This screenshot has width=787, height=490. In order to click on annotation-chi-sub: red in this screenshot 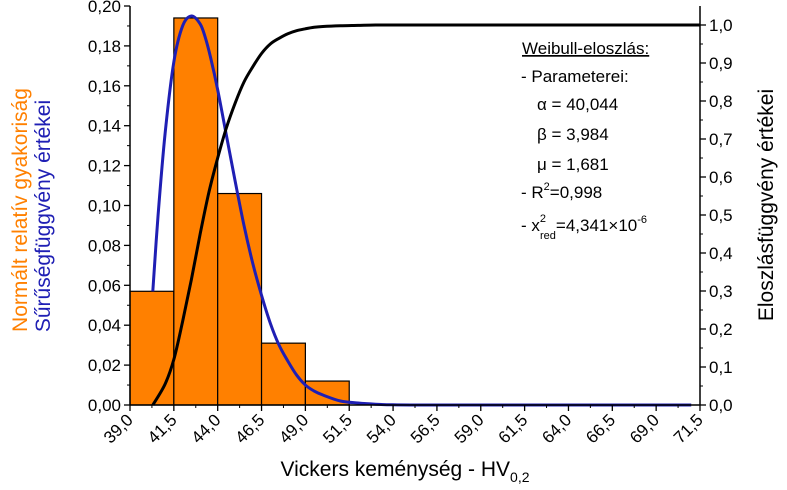, I will do `click(548, 236)`.